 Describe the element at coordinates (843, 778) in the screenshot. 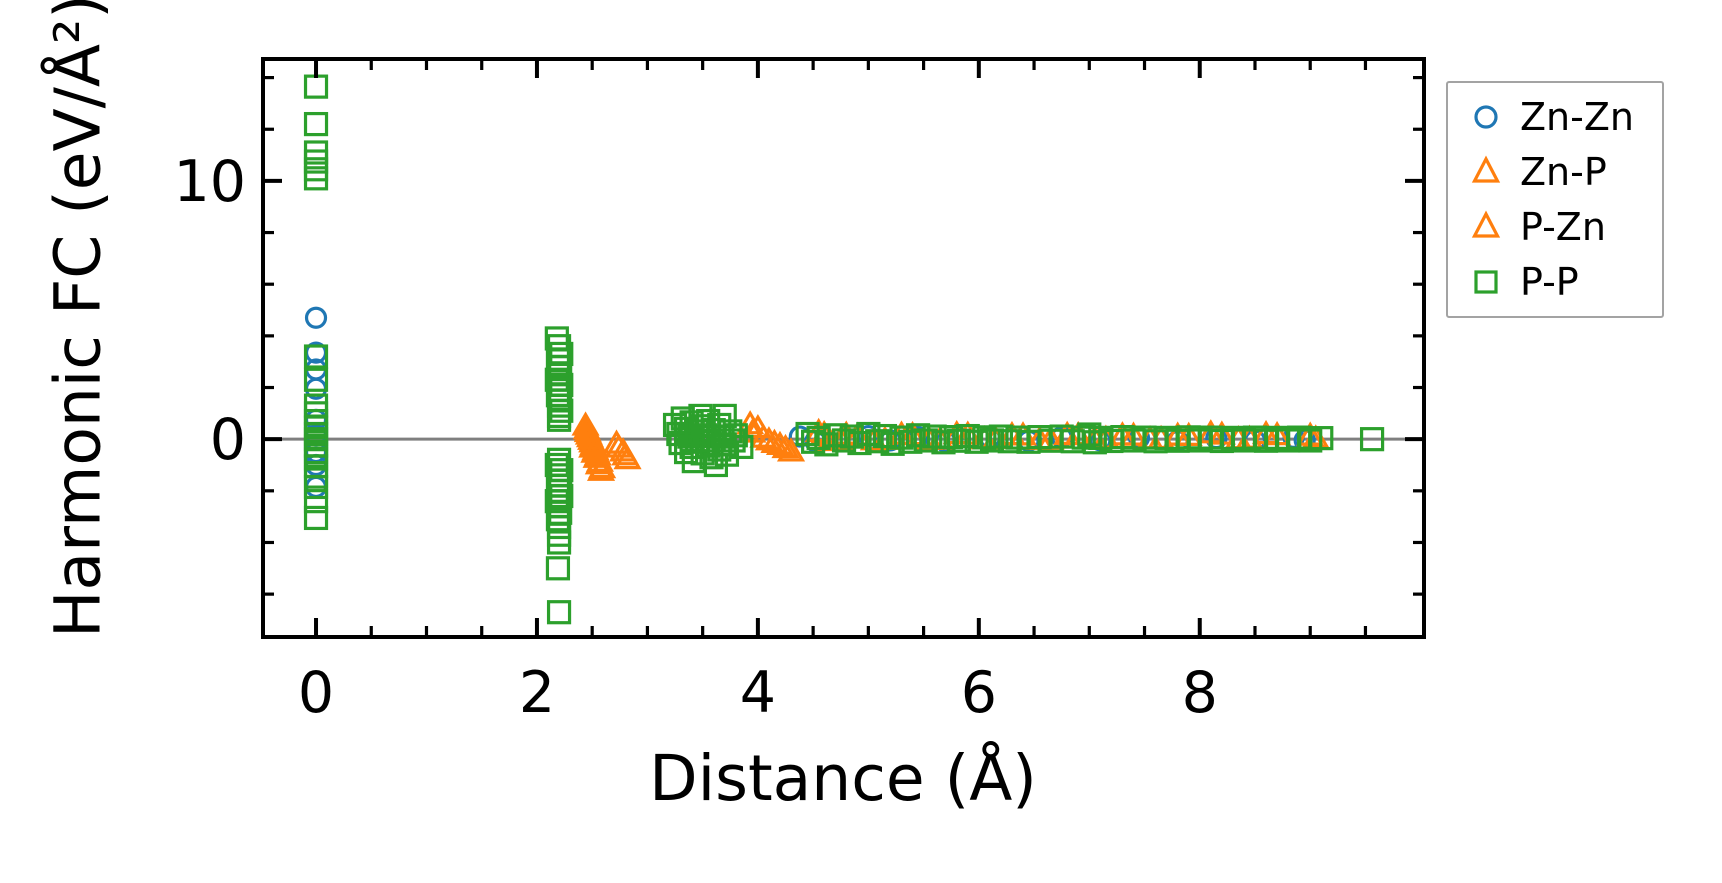

I see `x-axis-label: Distance (Å)` at that location.